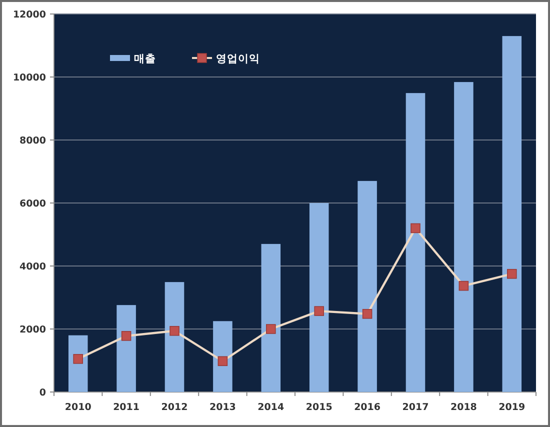  Describe the element at coordinates (29, 15) in the screenshot. I see `y-tick-label: 12000` at that location.